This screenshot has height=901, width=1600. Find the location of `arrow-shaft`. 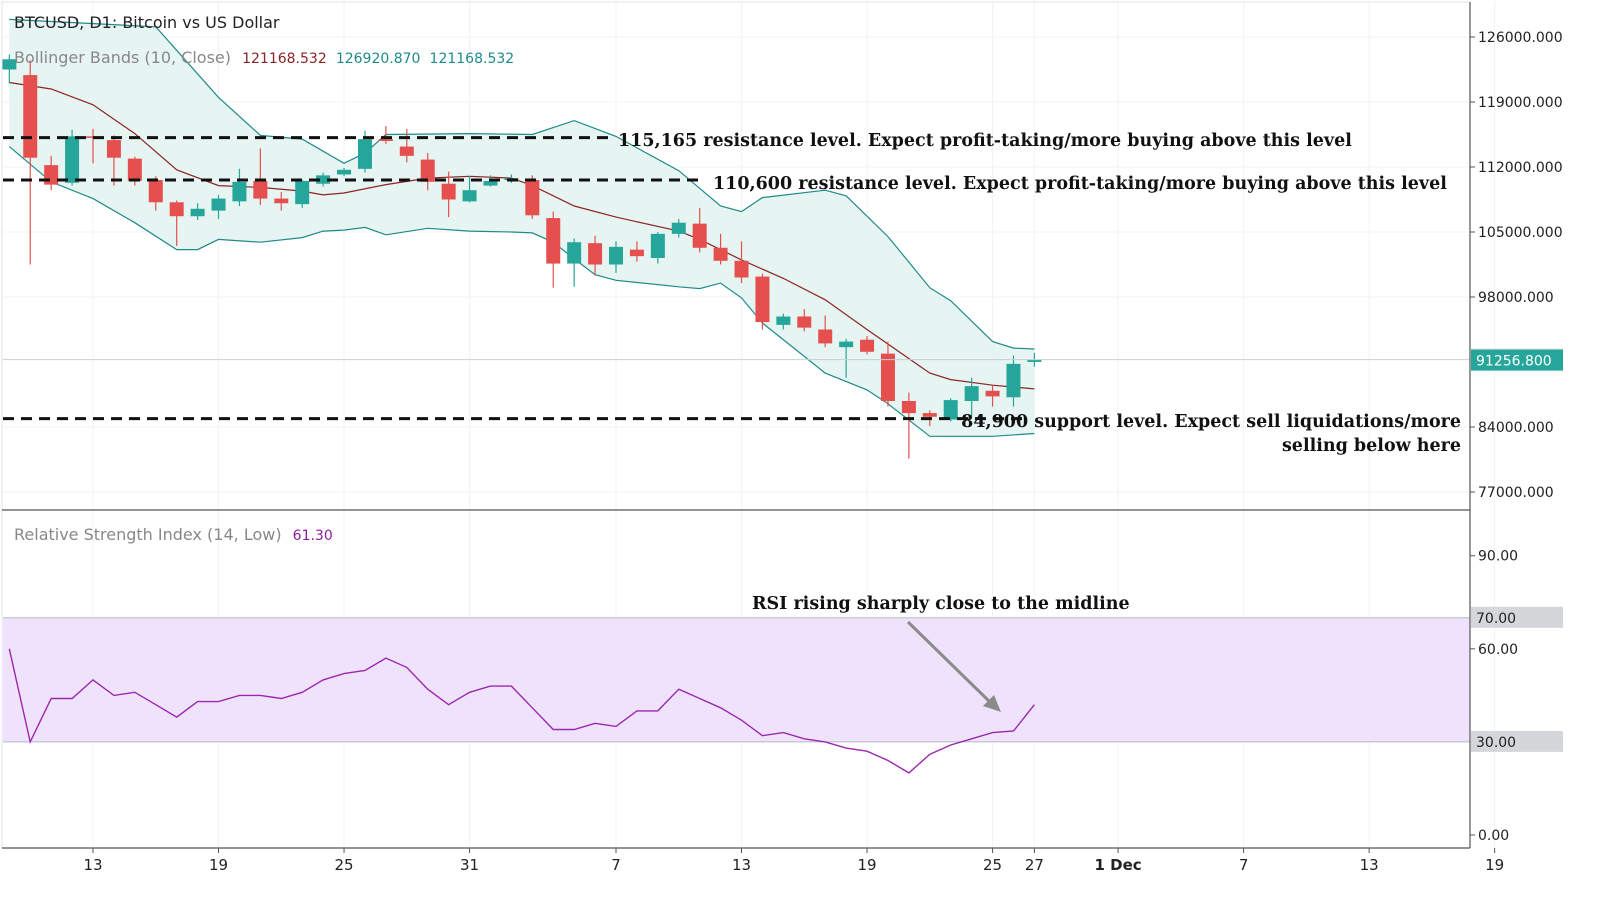

arrow-shaft is located at coordinates (949, 662).